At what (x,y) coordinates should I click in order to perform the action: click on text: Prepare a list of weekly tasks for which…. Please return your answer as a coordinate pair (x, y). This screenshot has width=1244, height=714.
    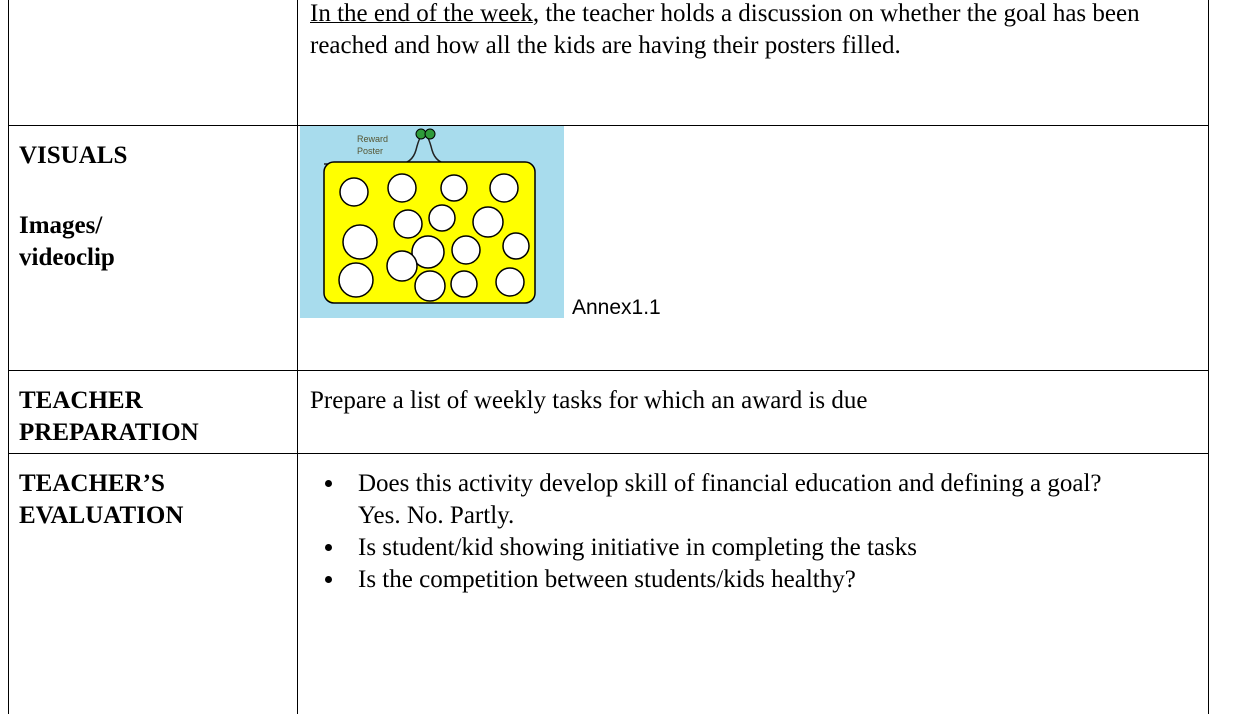
    Looking at the image, I should click on (754, 394).